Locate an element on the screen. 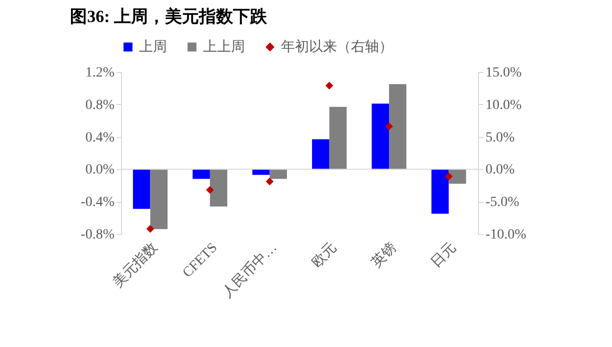 The width and height of the screenshot is (612, 347). chart-title: 图36: 上周，美元指数下跌 is located at coordinates (169, 16).